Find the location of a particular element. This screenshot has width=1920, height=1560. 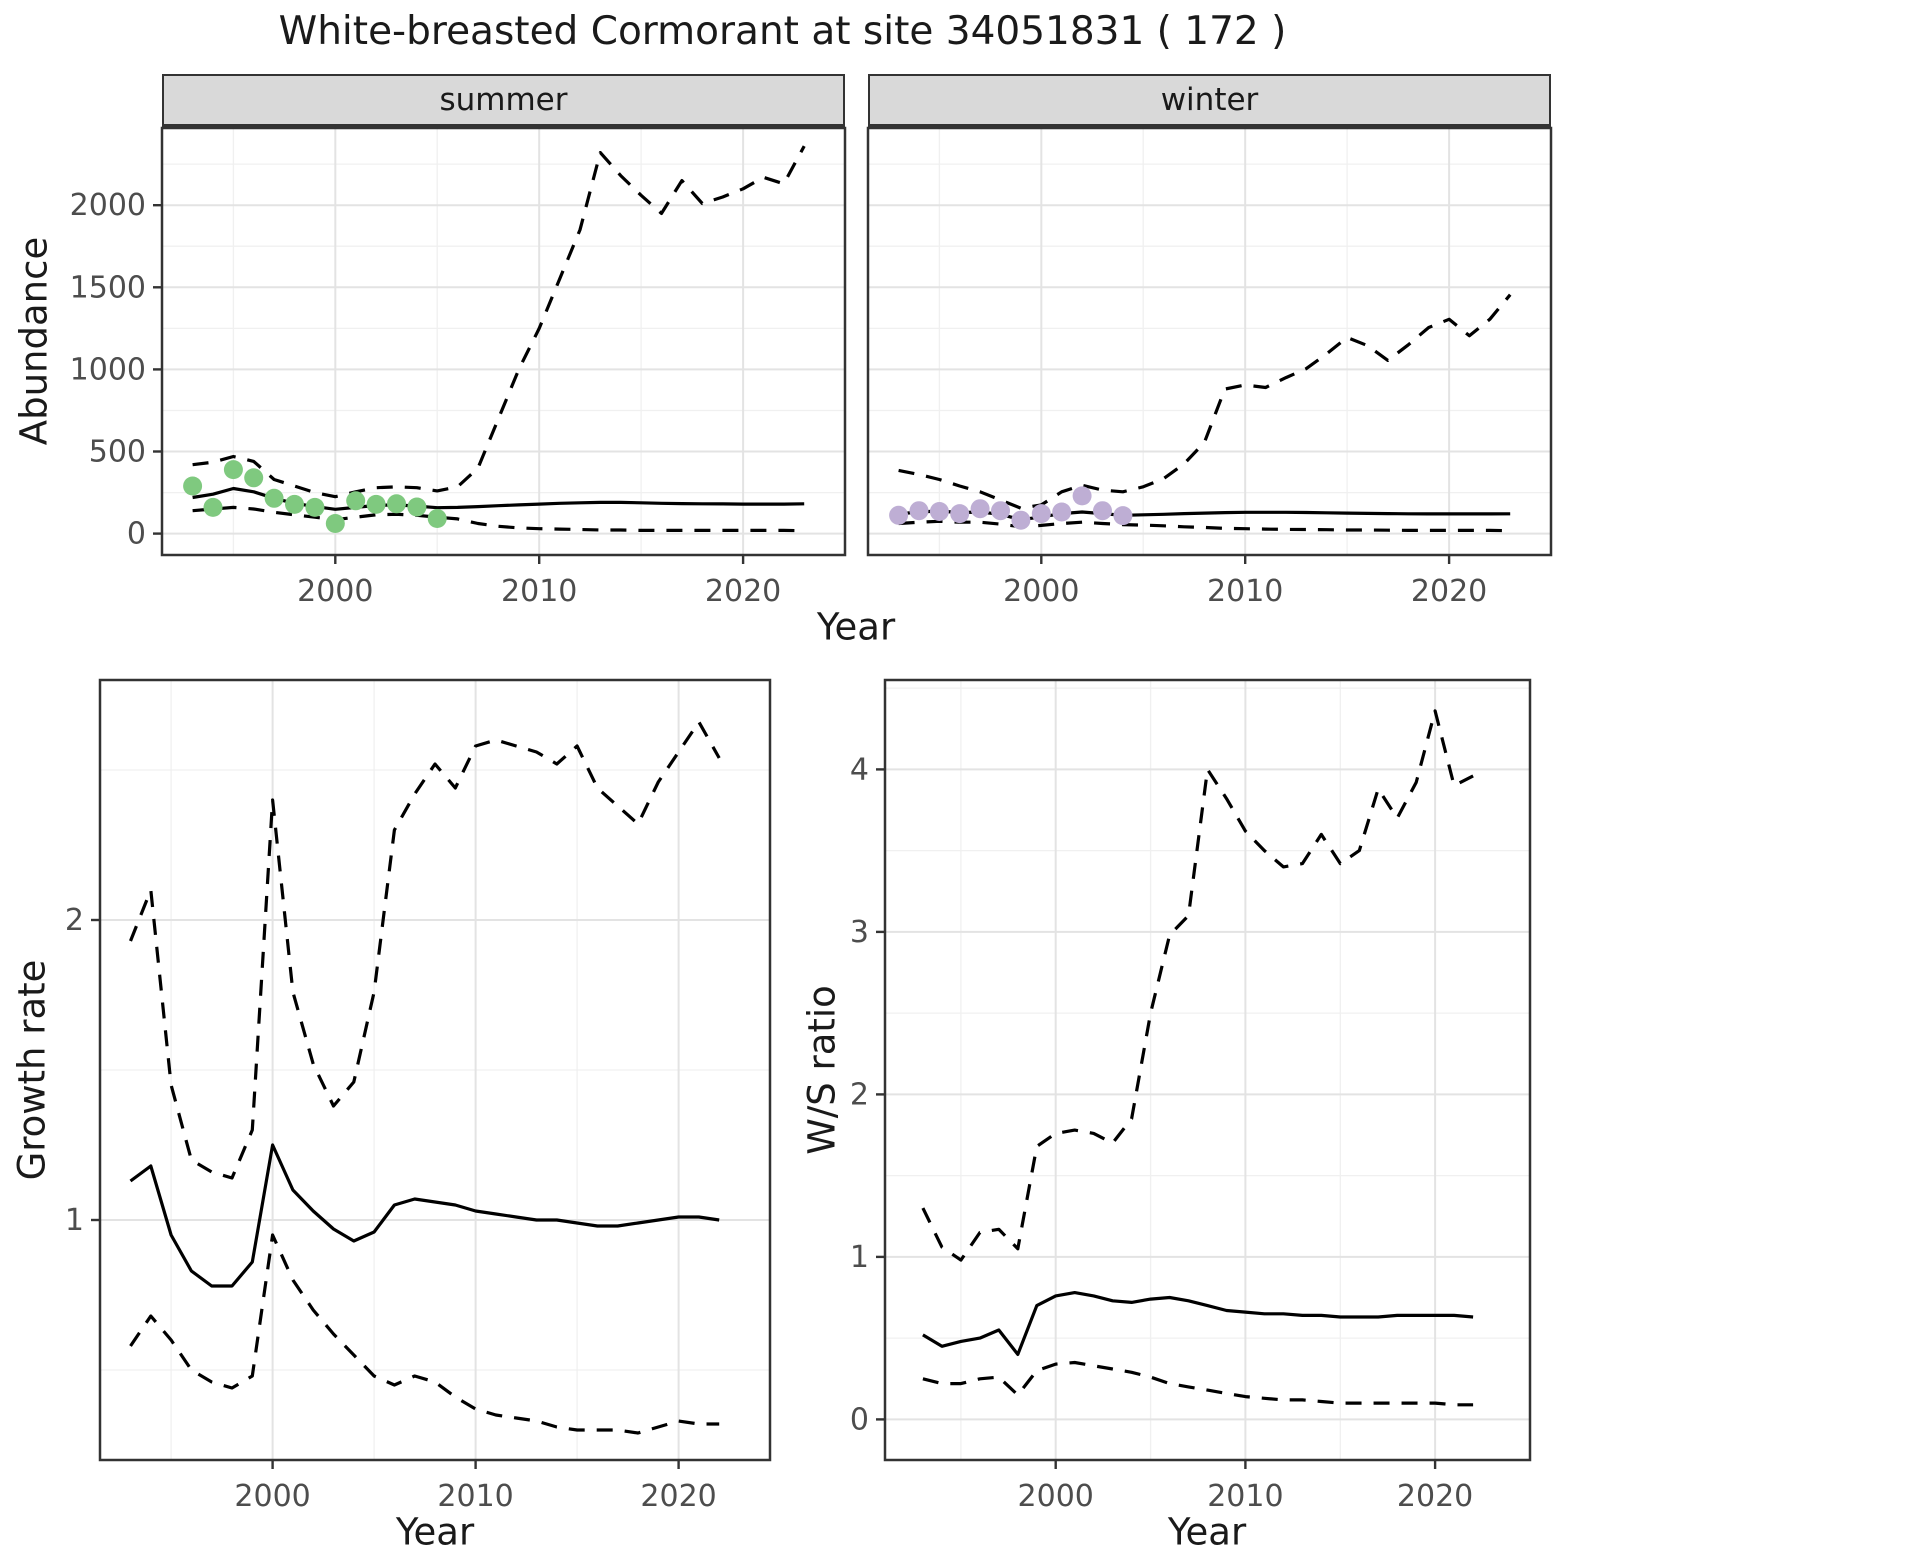

facet-strip-winter: winter is located at coordinates (1209, 101).